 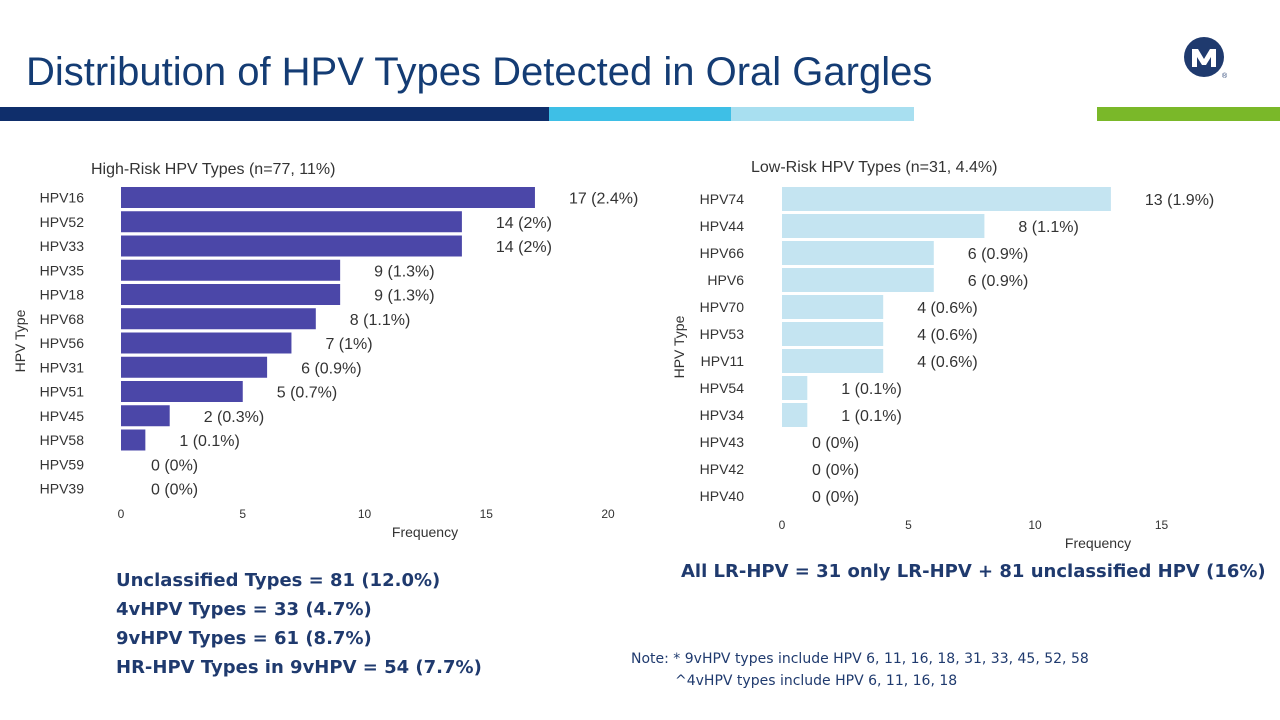 What do you see at coordinates (487, 514) in the screenshot?
I see `hr-x-tick-label: 15` at bounding box center [487, 514].